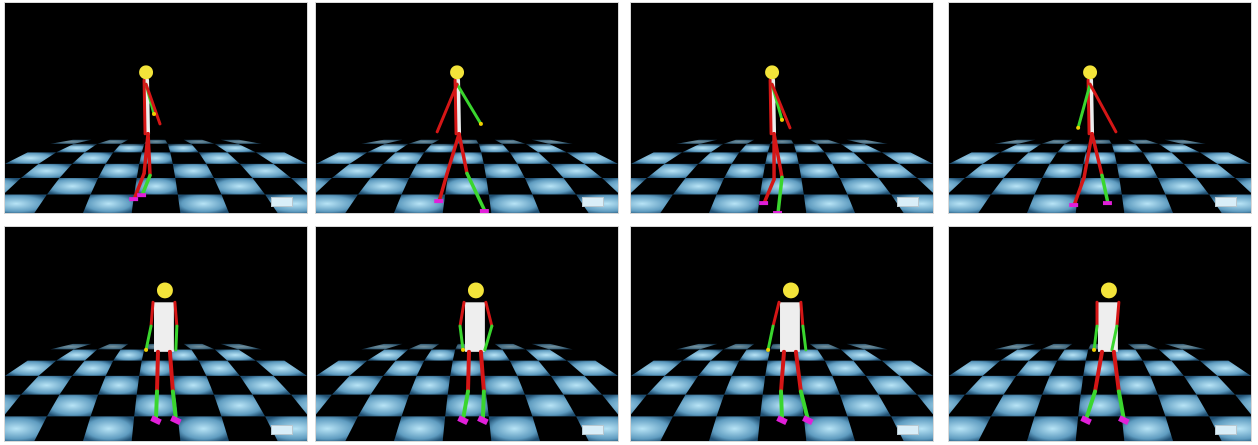 The width and height of the screenshot is (1258, 445). Describe the element at coordinates (1100, 174) in the screenshot. I see `checker-floor` at that location.